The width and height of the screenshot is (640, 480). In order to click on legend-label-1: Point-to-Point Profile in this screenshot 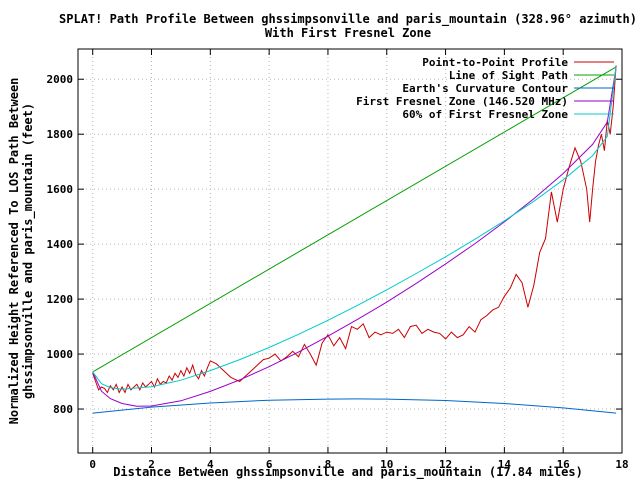, I will do `click(495, 62)`.